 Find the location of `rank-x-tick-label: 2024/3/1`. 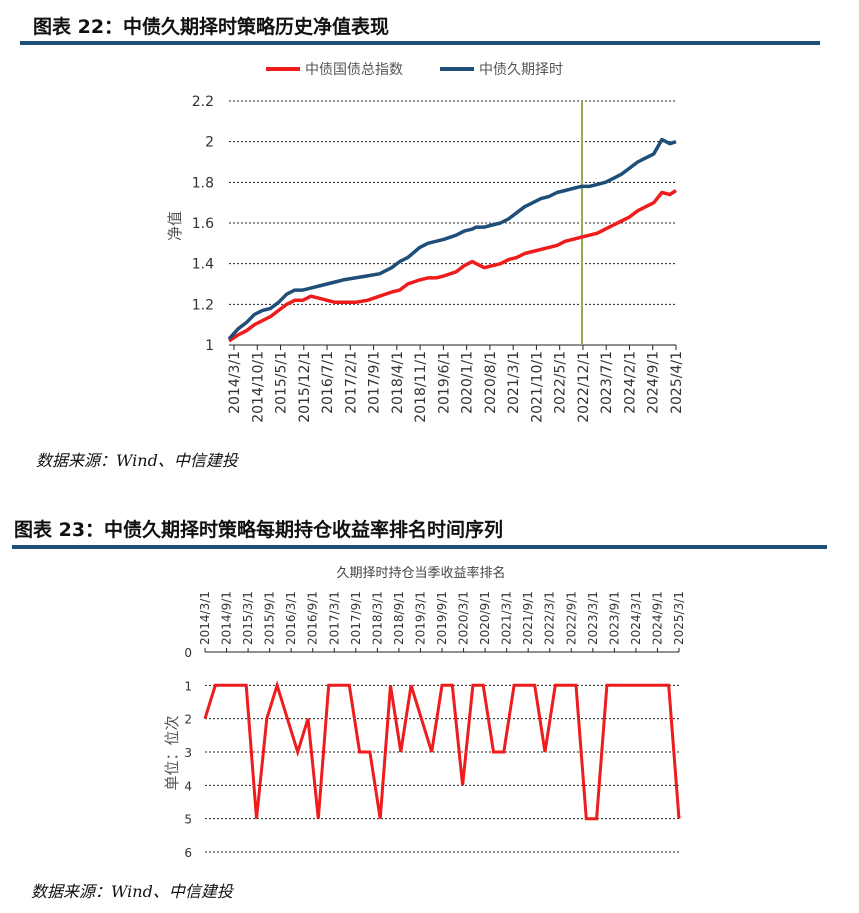

rank-x-tick-label: 2024/3/1 is located at coordinates (636, 618).